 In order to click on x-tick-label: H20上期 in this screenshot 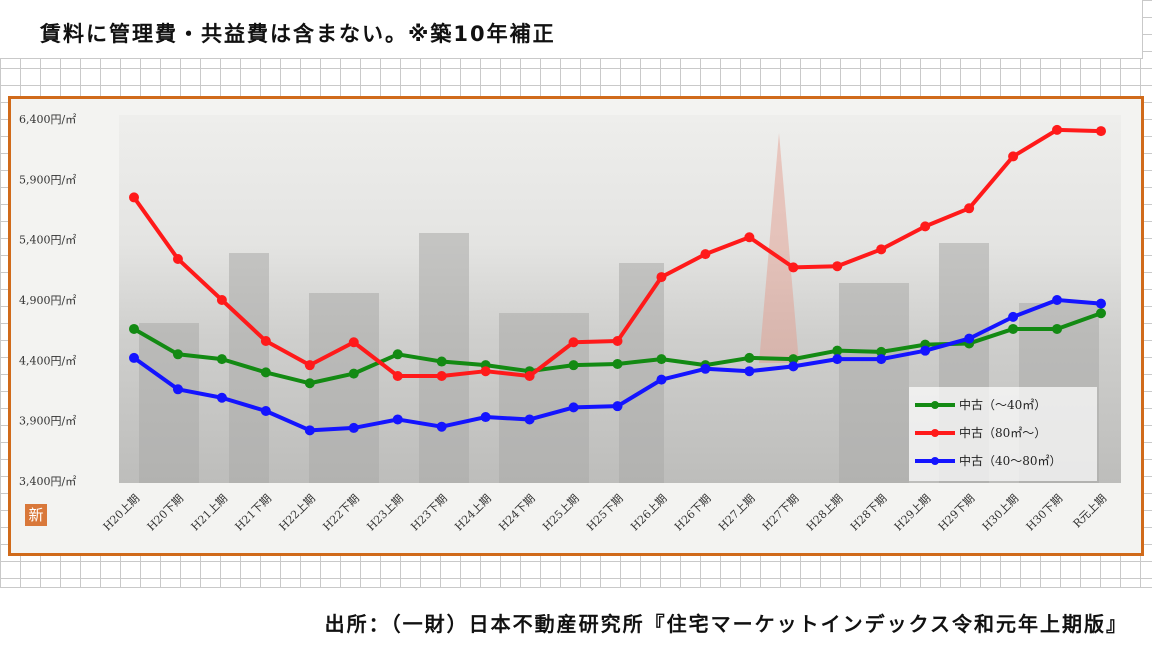, I will do `click(121, 512)`.